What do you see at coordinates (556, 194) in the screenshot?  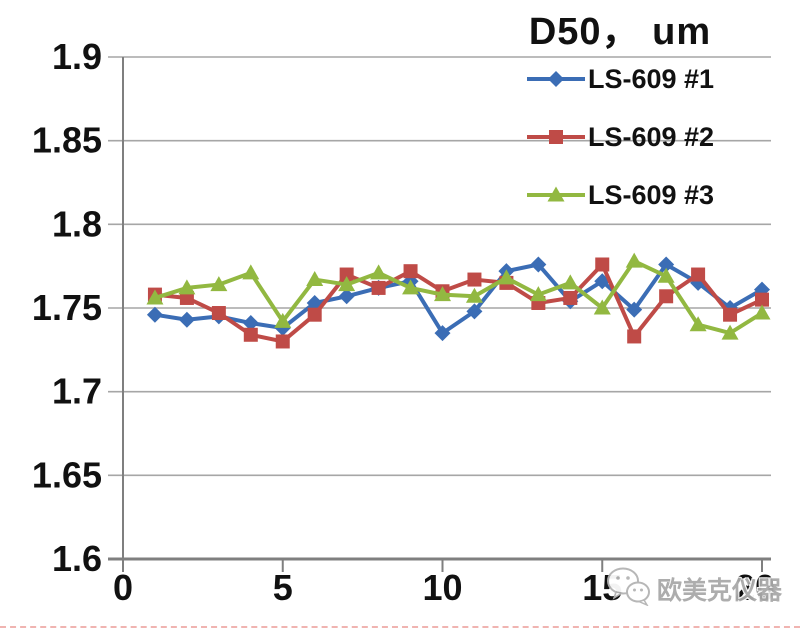 I see `legend-marker-triangle-icon` at bounding box center [556, 194].